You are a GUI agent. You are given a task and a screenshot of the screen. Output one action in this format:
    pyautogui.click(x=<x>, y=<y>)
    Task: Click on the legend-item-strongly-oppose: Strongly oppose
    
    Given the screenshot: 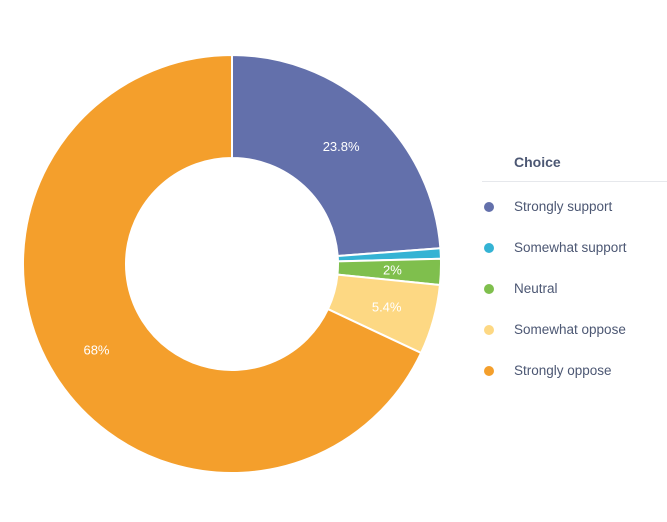 What is the action you would take?
    pyautogui.click(x=574, y=374)
    